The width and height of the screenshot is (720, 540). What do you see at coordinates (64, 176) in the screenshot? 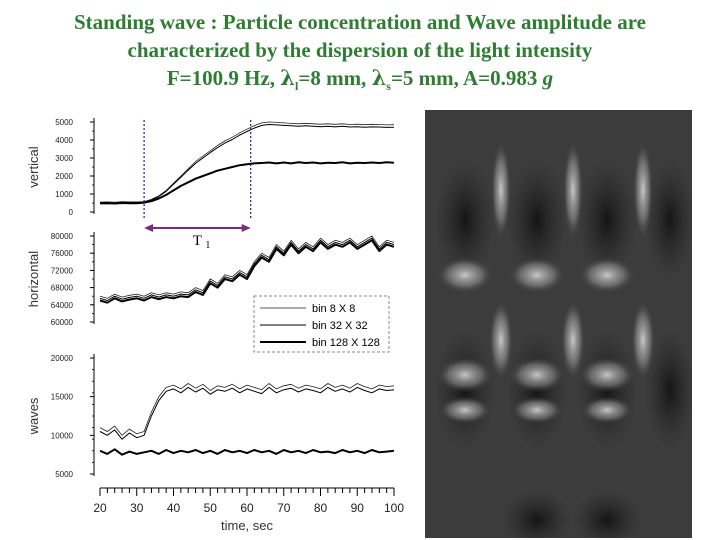
I see `y-tick-label: 2000` at bounding box center [64, 176].